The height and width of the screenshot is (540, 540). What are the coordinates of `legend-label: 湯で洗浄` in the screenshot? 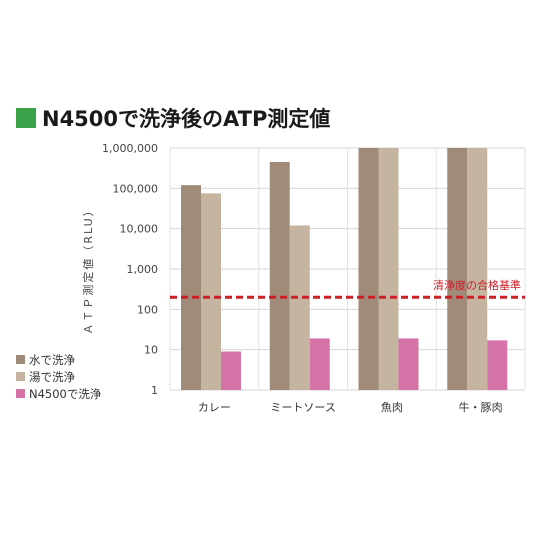 It's located at (52, 377).